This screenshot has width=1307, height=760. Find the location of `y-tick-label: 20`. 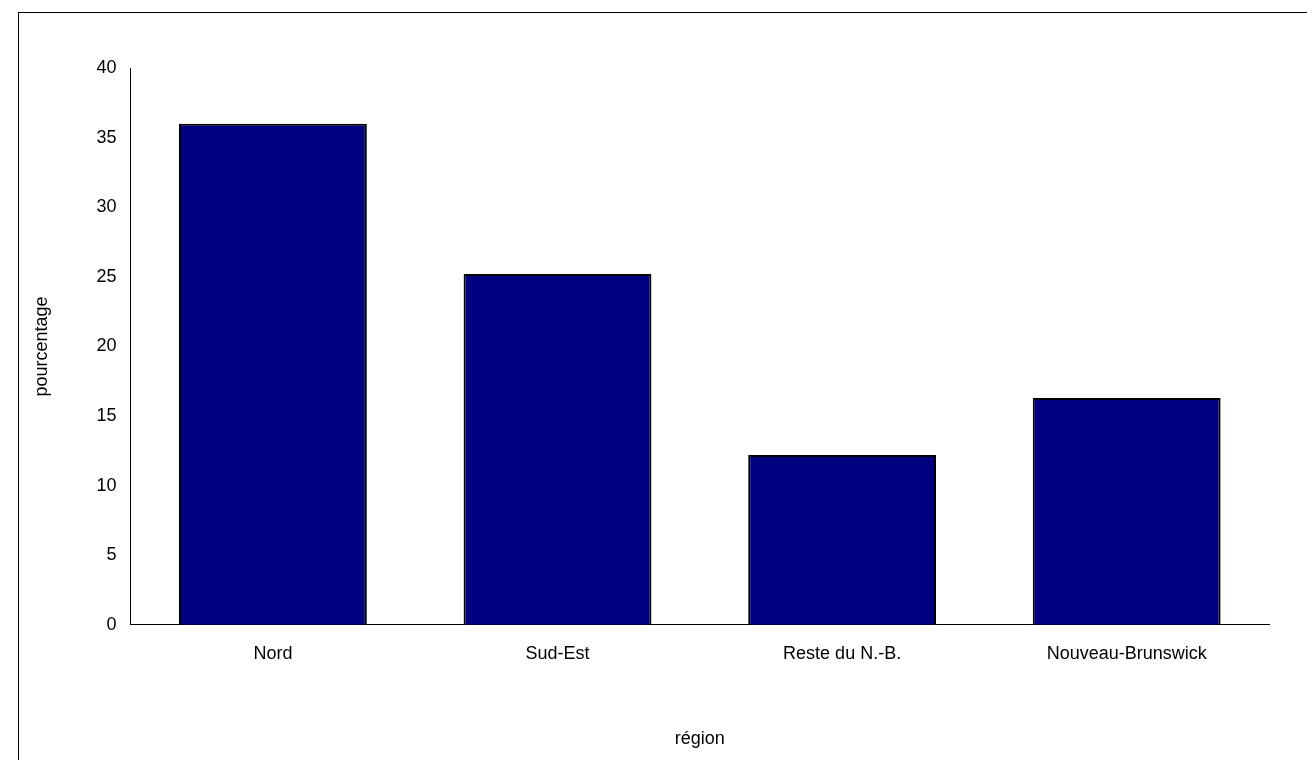

y-tick-label: 20 is located at coordinates (106, 345).